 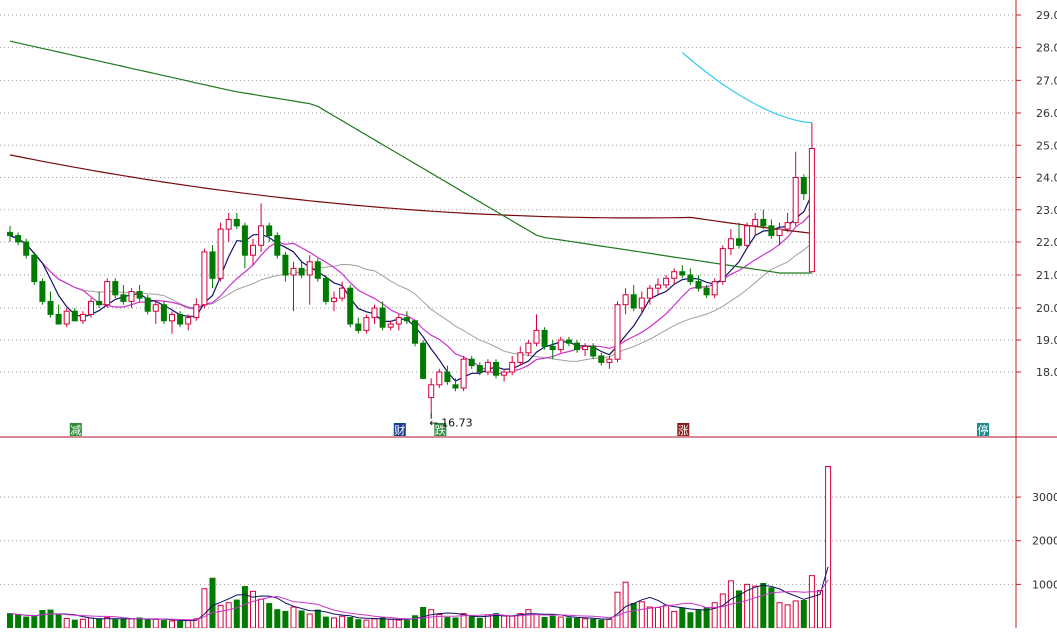 I want to click on price-tick-label: 23.0, so click(x=1046, y=210).